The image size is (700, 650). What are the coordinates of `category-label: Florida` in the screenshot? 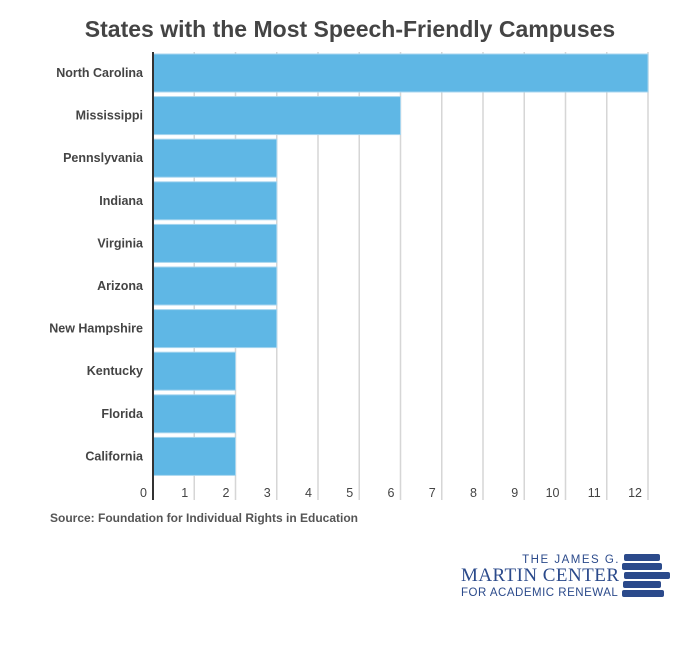 It's located at (122, 414).